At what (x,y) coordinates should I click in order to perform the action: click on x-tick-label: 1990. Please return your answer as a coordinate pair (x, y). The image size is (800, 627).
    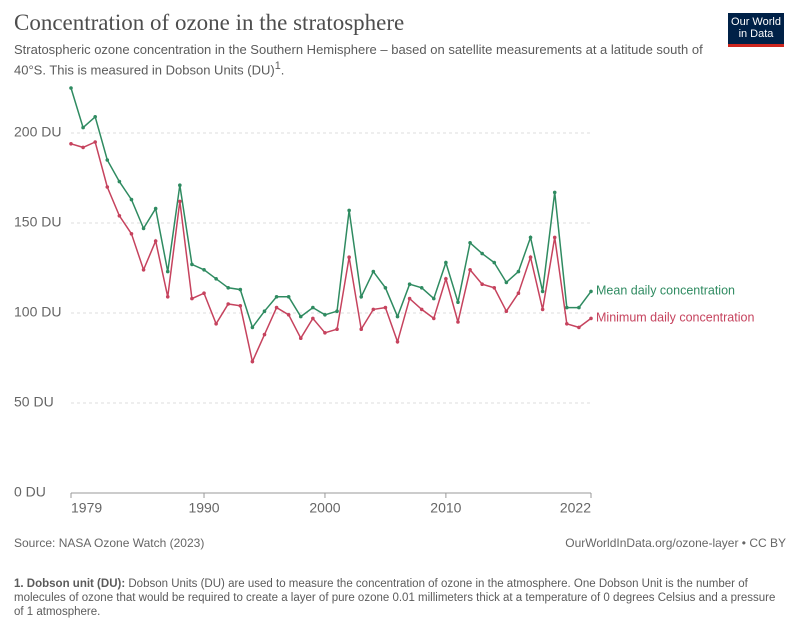
    Looking at the image, I should click on (203, 508).